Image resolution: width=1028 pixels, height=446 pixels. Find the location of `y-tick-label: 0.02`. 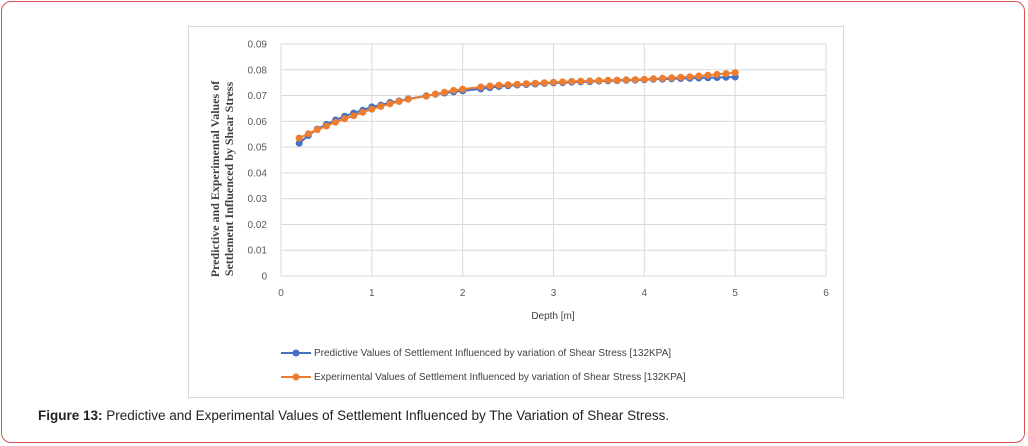

y-tick-label: 0.02 is located at coordinates (258, 225).